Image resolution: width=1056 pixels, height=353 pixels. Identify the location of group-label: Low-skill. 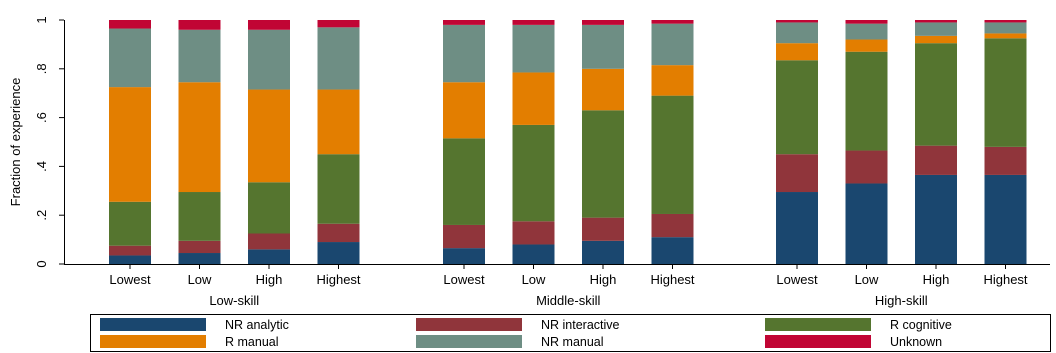
(234, 300).